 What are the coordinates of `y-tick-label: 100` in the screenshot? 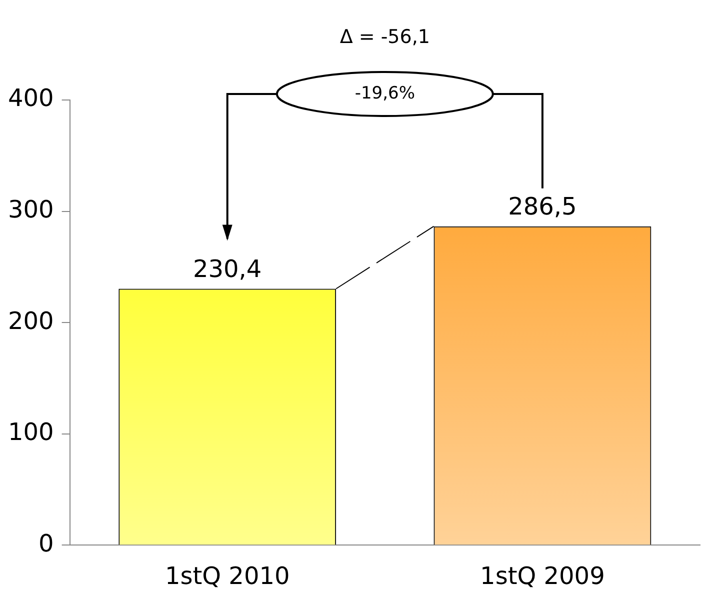 It's located at (31, 432).